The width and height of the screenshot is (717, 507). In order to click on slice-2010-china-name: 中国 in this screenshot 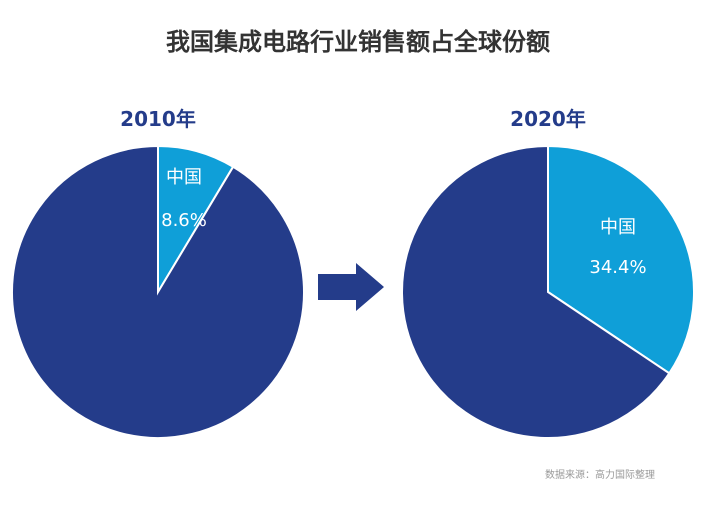, I will do `click(184, 177)`.